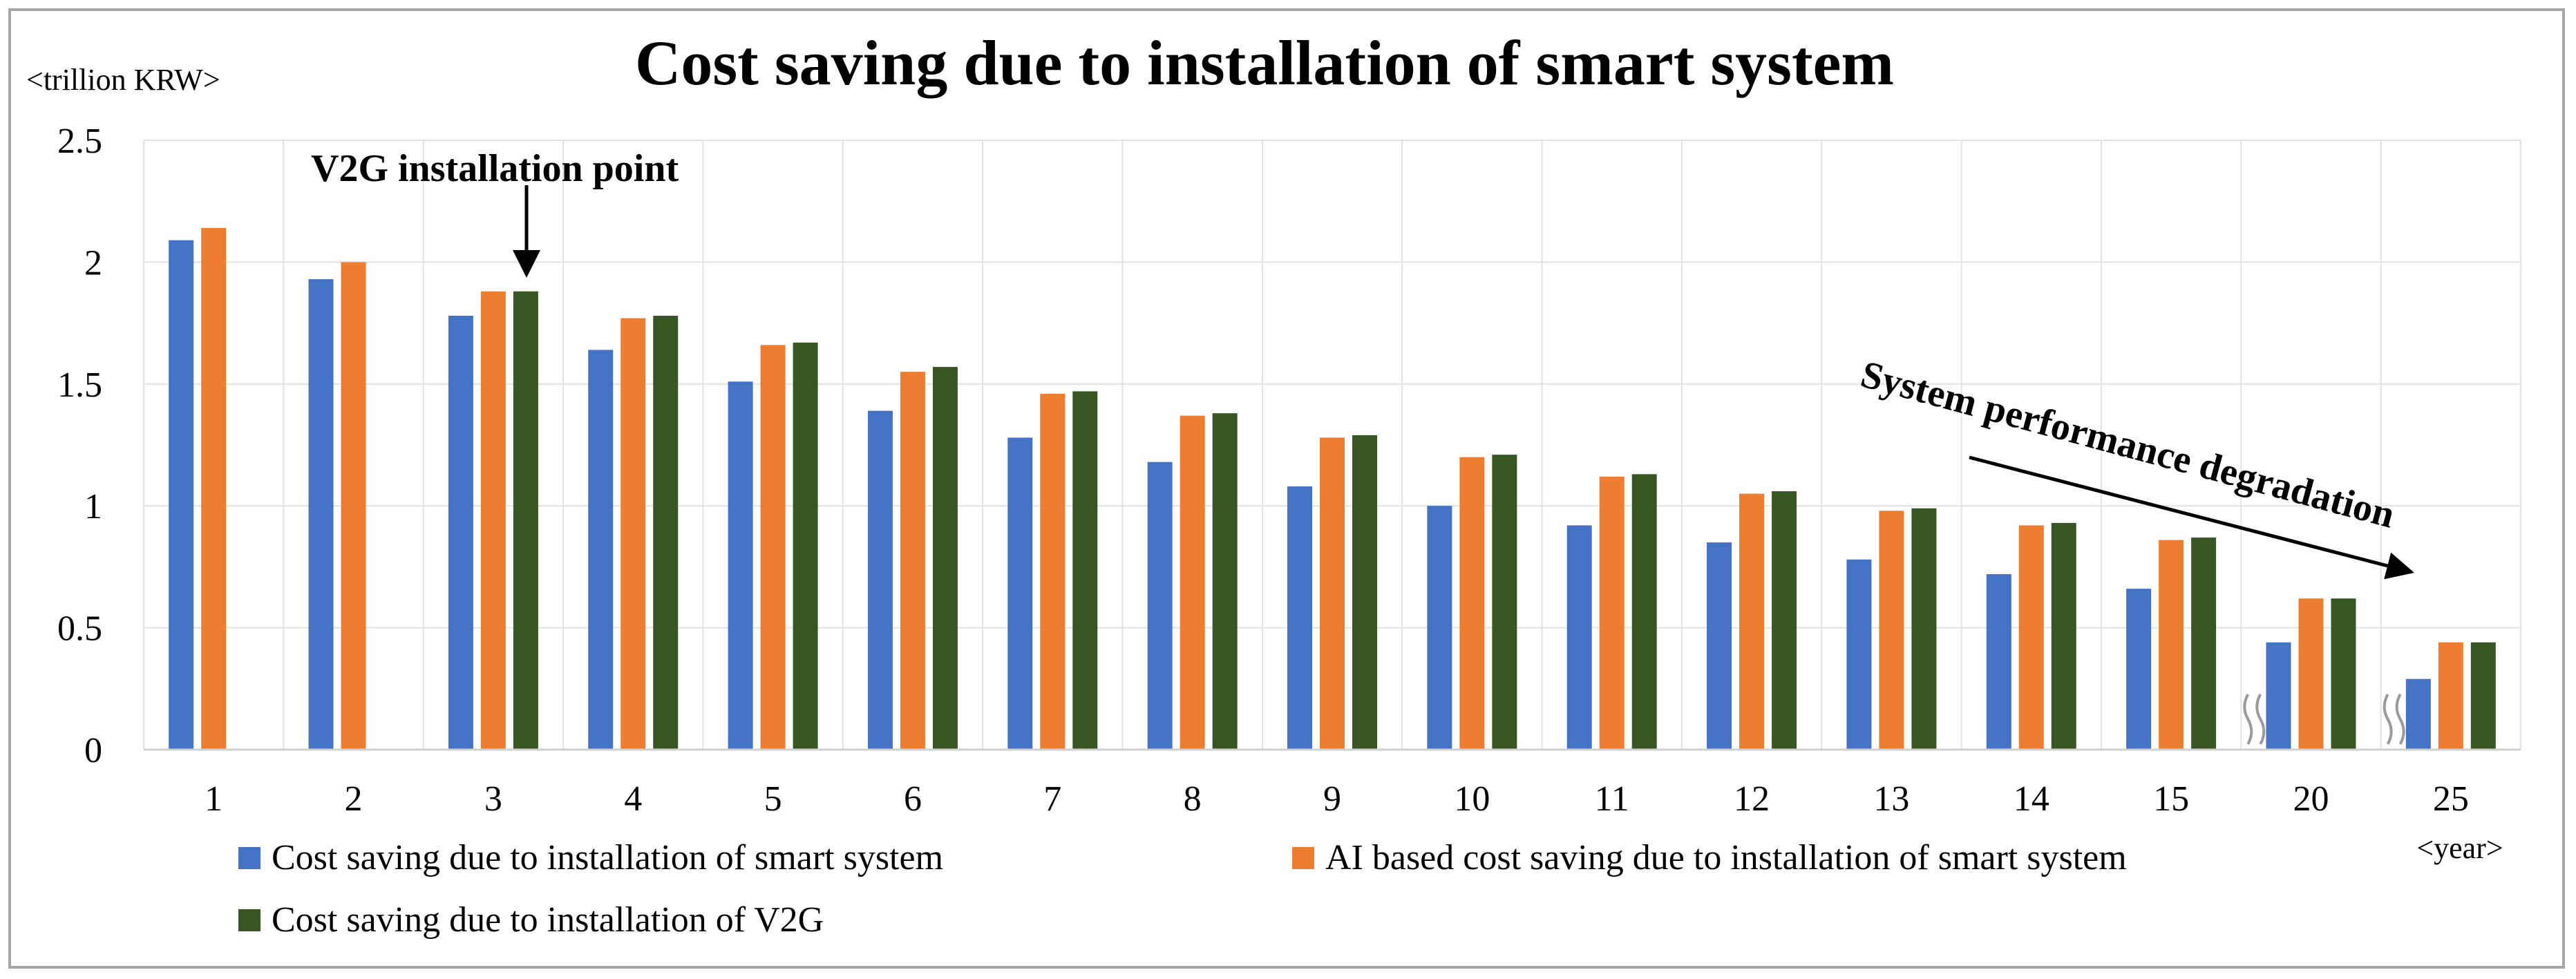 Image resolution: width=2576 pixels, height=979 pixels. I want to click on x-tick-label: 4, so click(633, 799).